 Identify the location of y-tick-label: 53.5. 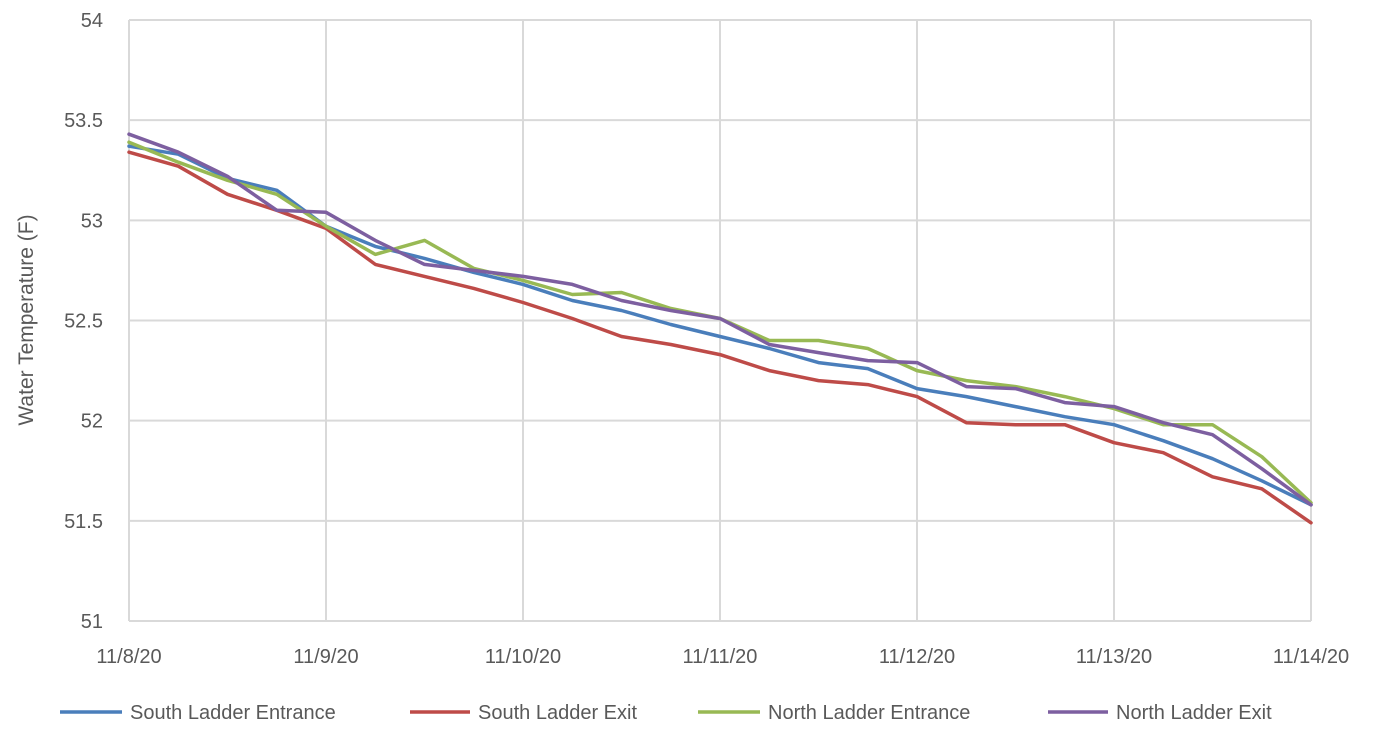
(83, 121).